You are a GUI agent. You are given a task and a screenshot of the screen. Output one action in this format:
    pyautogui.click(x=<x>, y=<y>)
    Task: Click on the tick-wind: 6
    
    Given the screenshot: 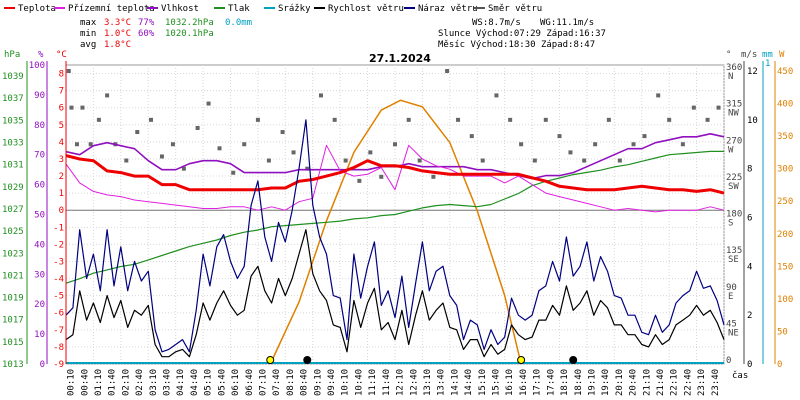 What is the action you would take?
    pyautogui.click(x=749, y=219)
    